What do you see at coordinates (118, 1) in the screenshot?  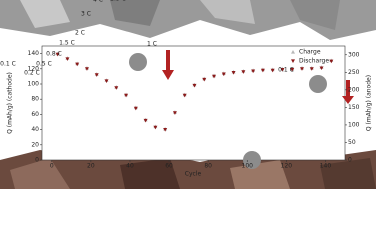 I see `annotation: 2.5 C` at bounding box center [118, 1].